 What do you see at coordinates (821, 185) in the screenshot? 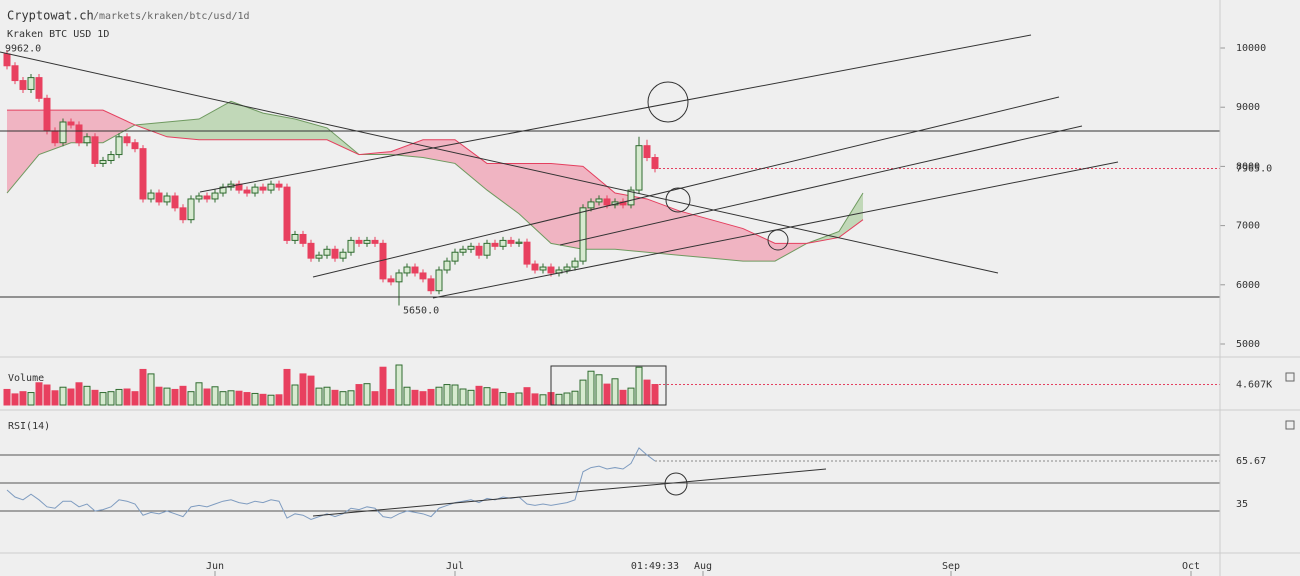
I see `trend-line` at bounding box center [821, 185].